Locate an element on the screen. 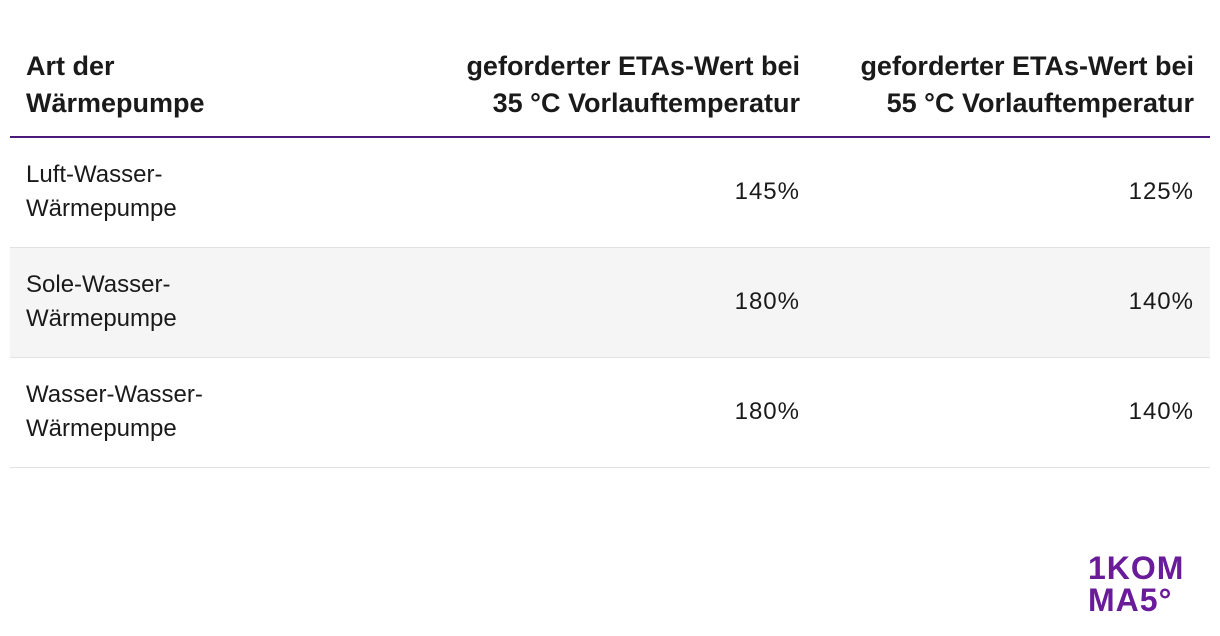 The image size is (1220, 636). cell: Sole-Wasser-Wärmepumpe is located at coordinates (216, 302).